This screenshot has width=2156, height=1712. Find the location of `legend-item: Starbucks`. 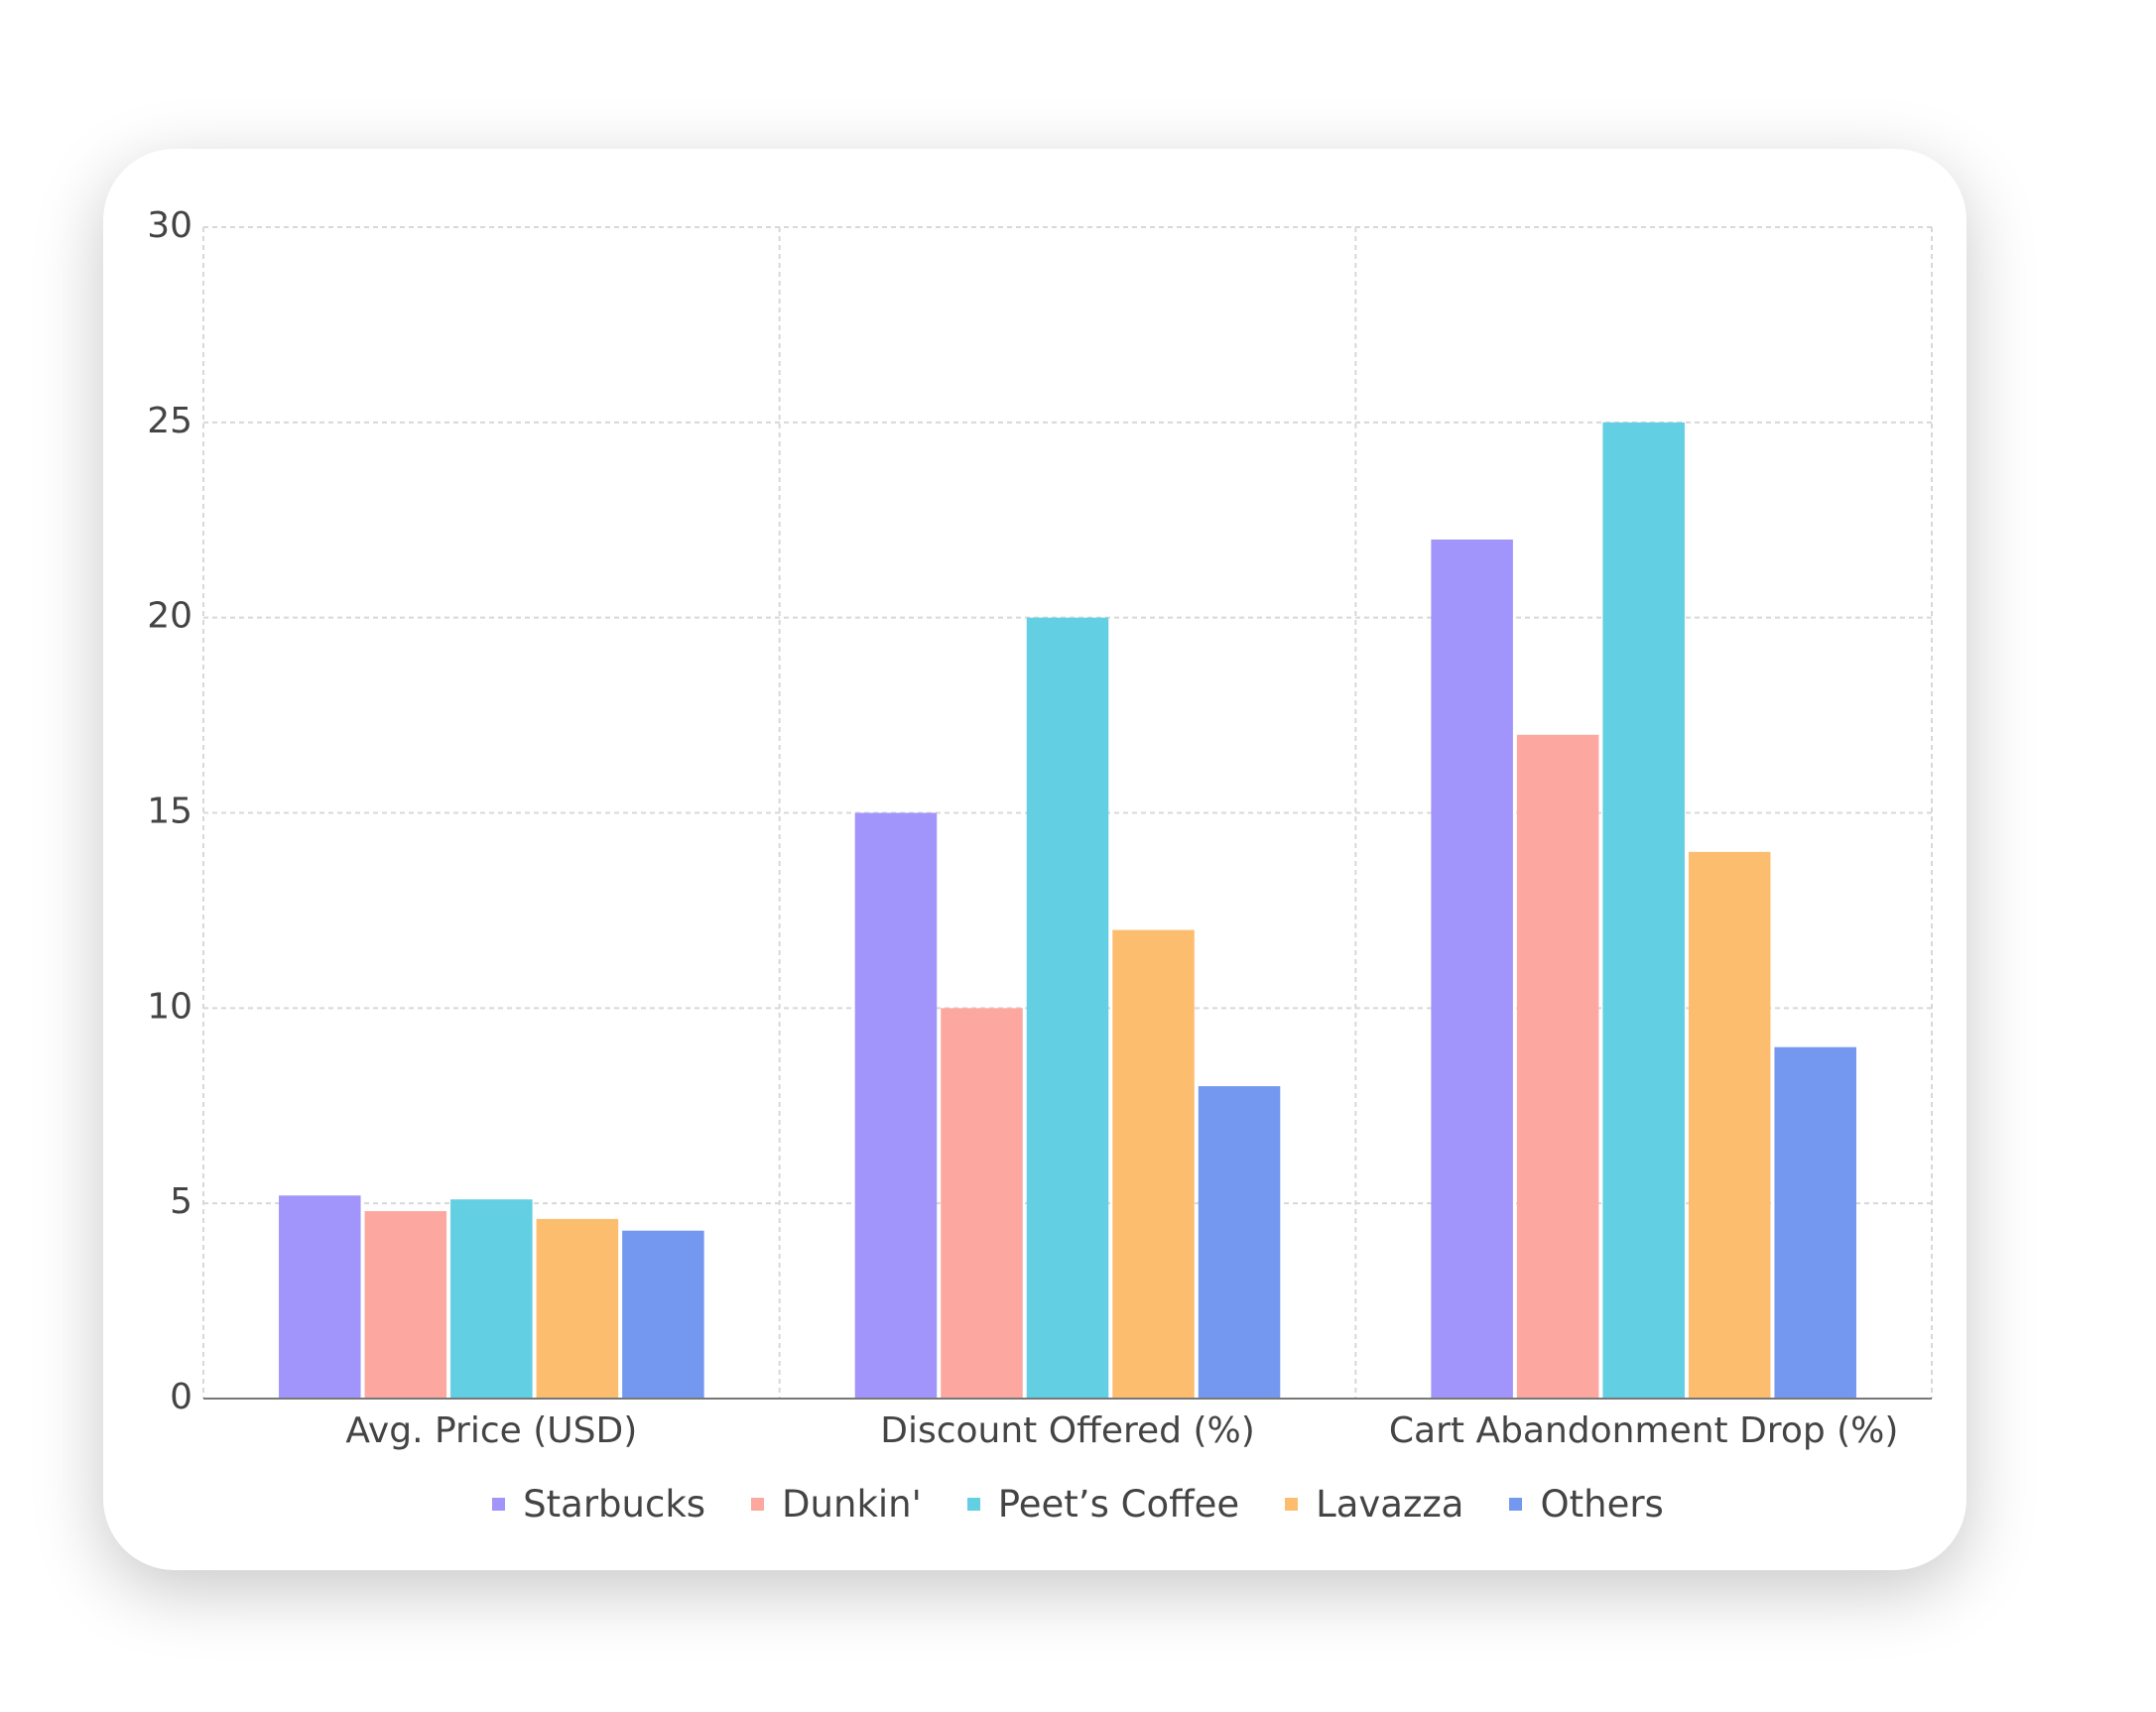

legend-item: Starbucks is located at coordinates (598, 1504).